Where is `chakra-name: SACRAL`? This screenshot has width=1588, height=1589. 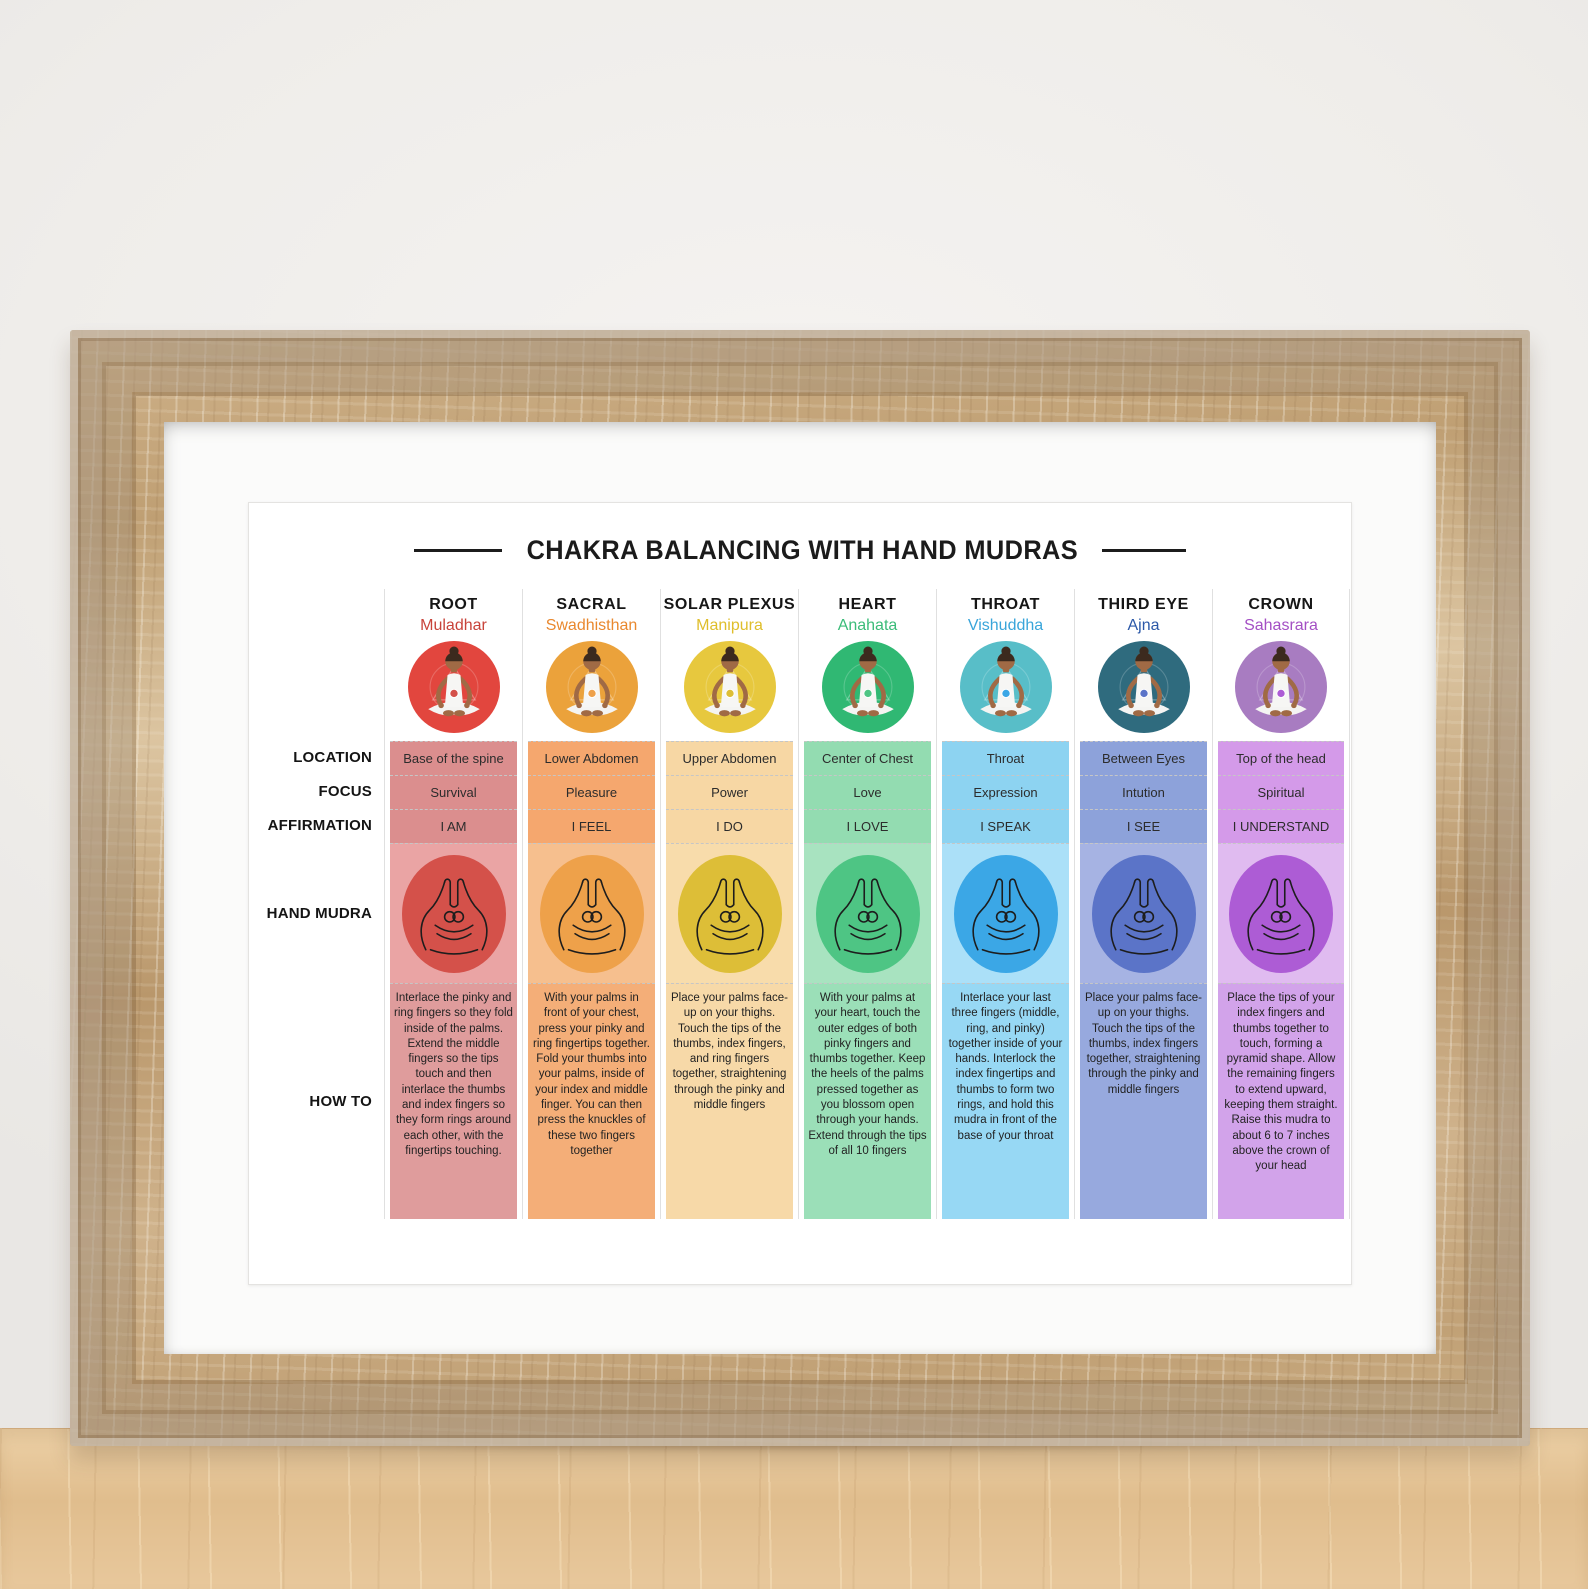
chakra-name: SACRAL is located at coordinates (591, 604).